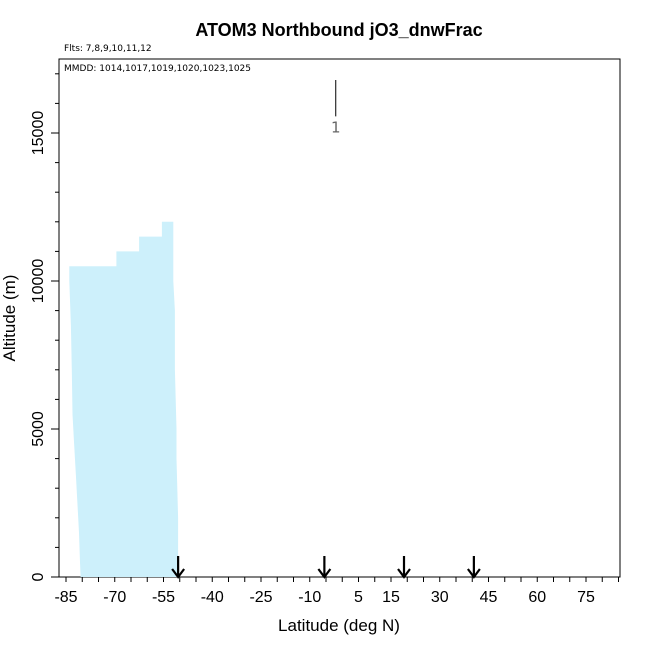  Describe the element at coordinates (440, 597) in the screenshot. I see `x-tick-label: 30` at that location.